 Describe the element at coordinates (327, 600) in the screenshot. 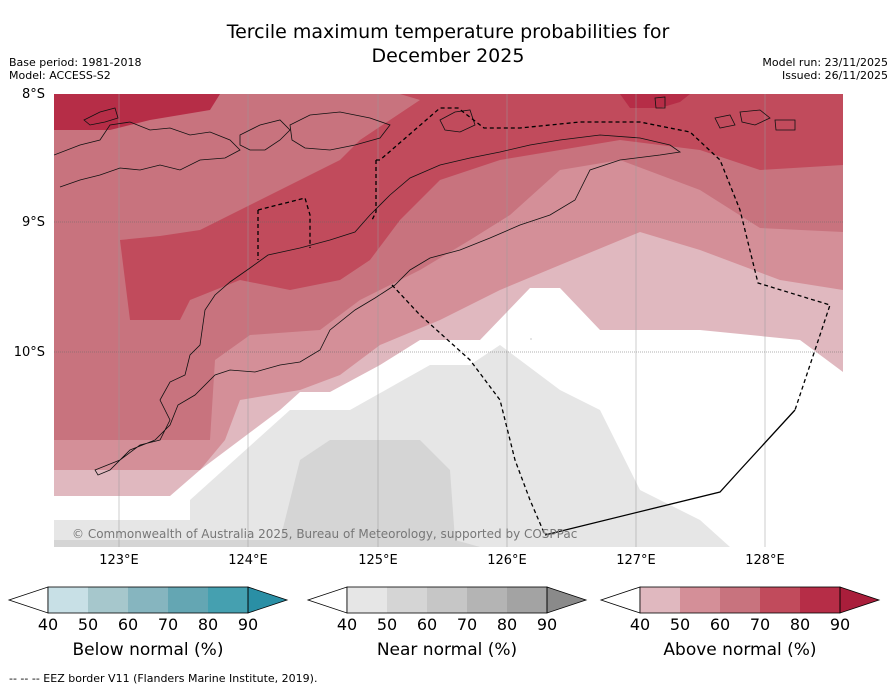

I see `near-lower-arrow` at that location.